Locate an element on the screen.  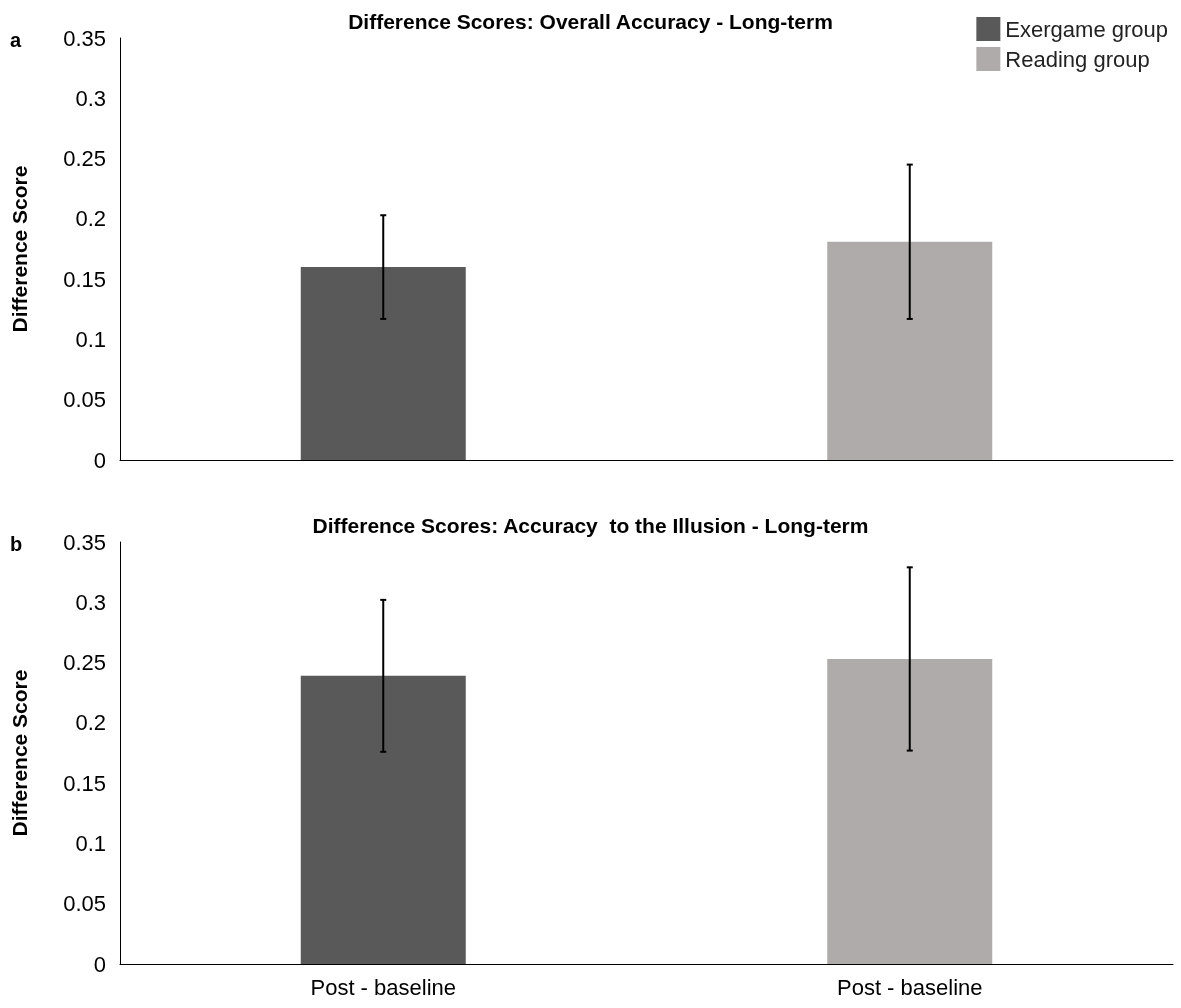
legend-label: Reading group is located at coordinates (1077, 59).